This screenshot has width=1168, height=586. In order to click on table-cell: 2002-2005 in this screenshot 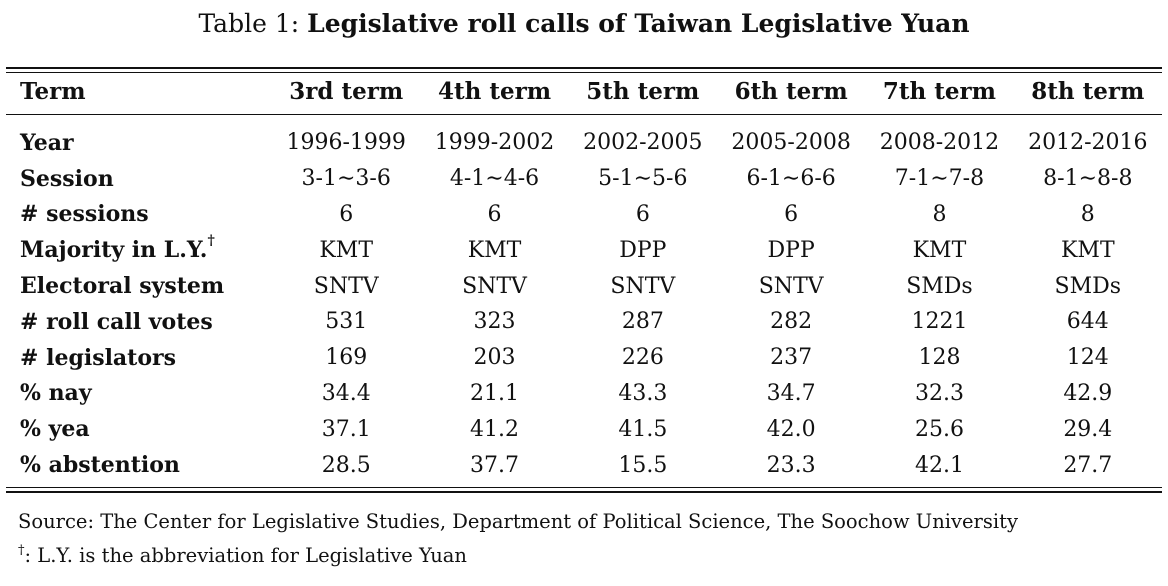, I will do `click(643, 143)`.